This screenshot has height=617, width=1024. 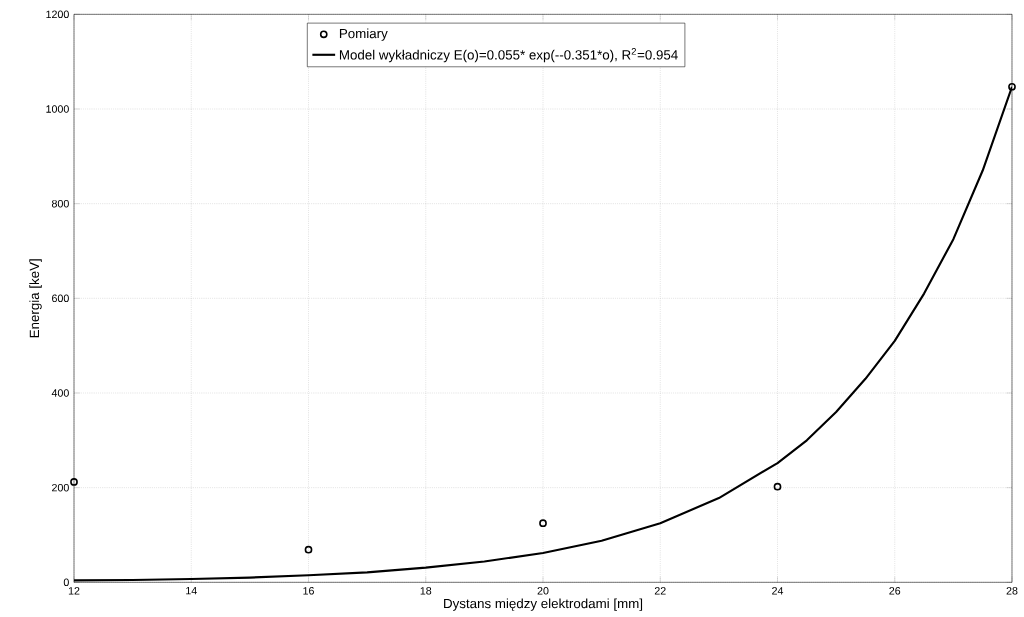 What do you see at coordinates (74, 591) in the screenshot?
I see `x-tick-label: 12` at bounding box center [74, 591].